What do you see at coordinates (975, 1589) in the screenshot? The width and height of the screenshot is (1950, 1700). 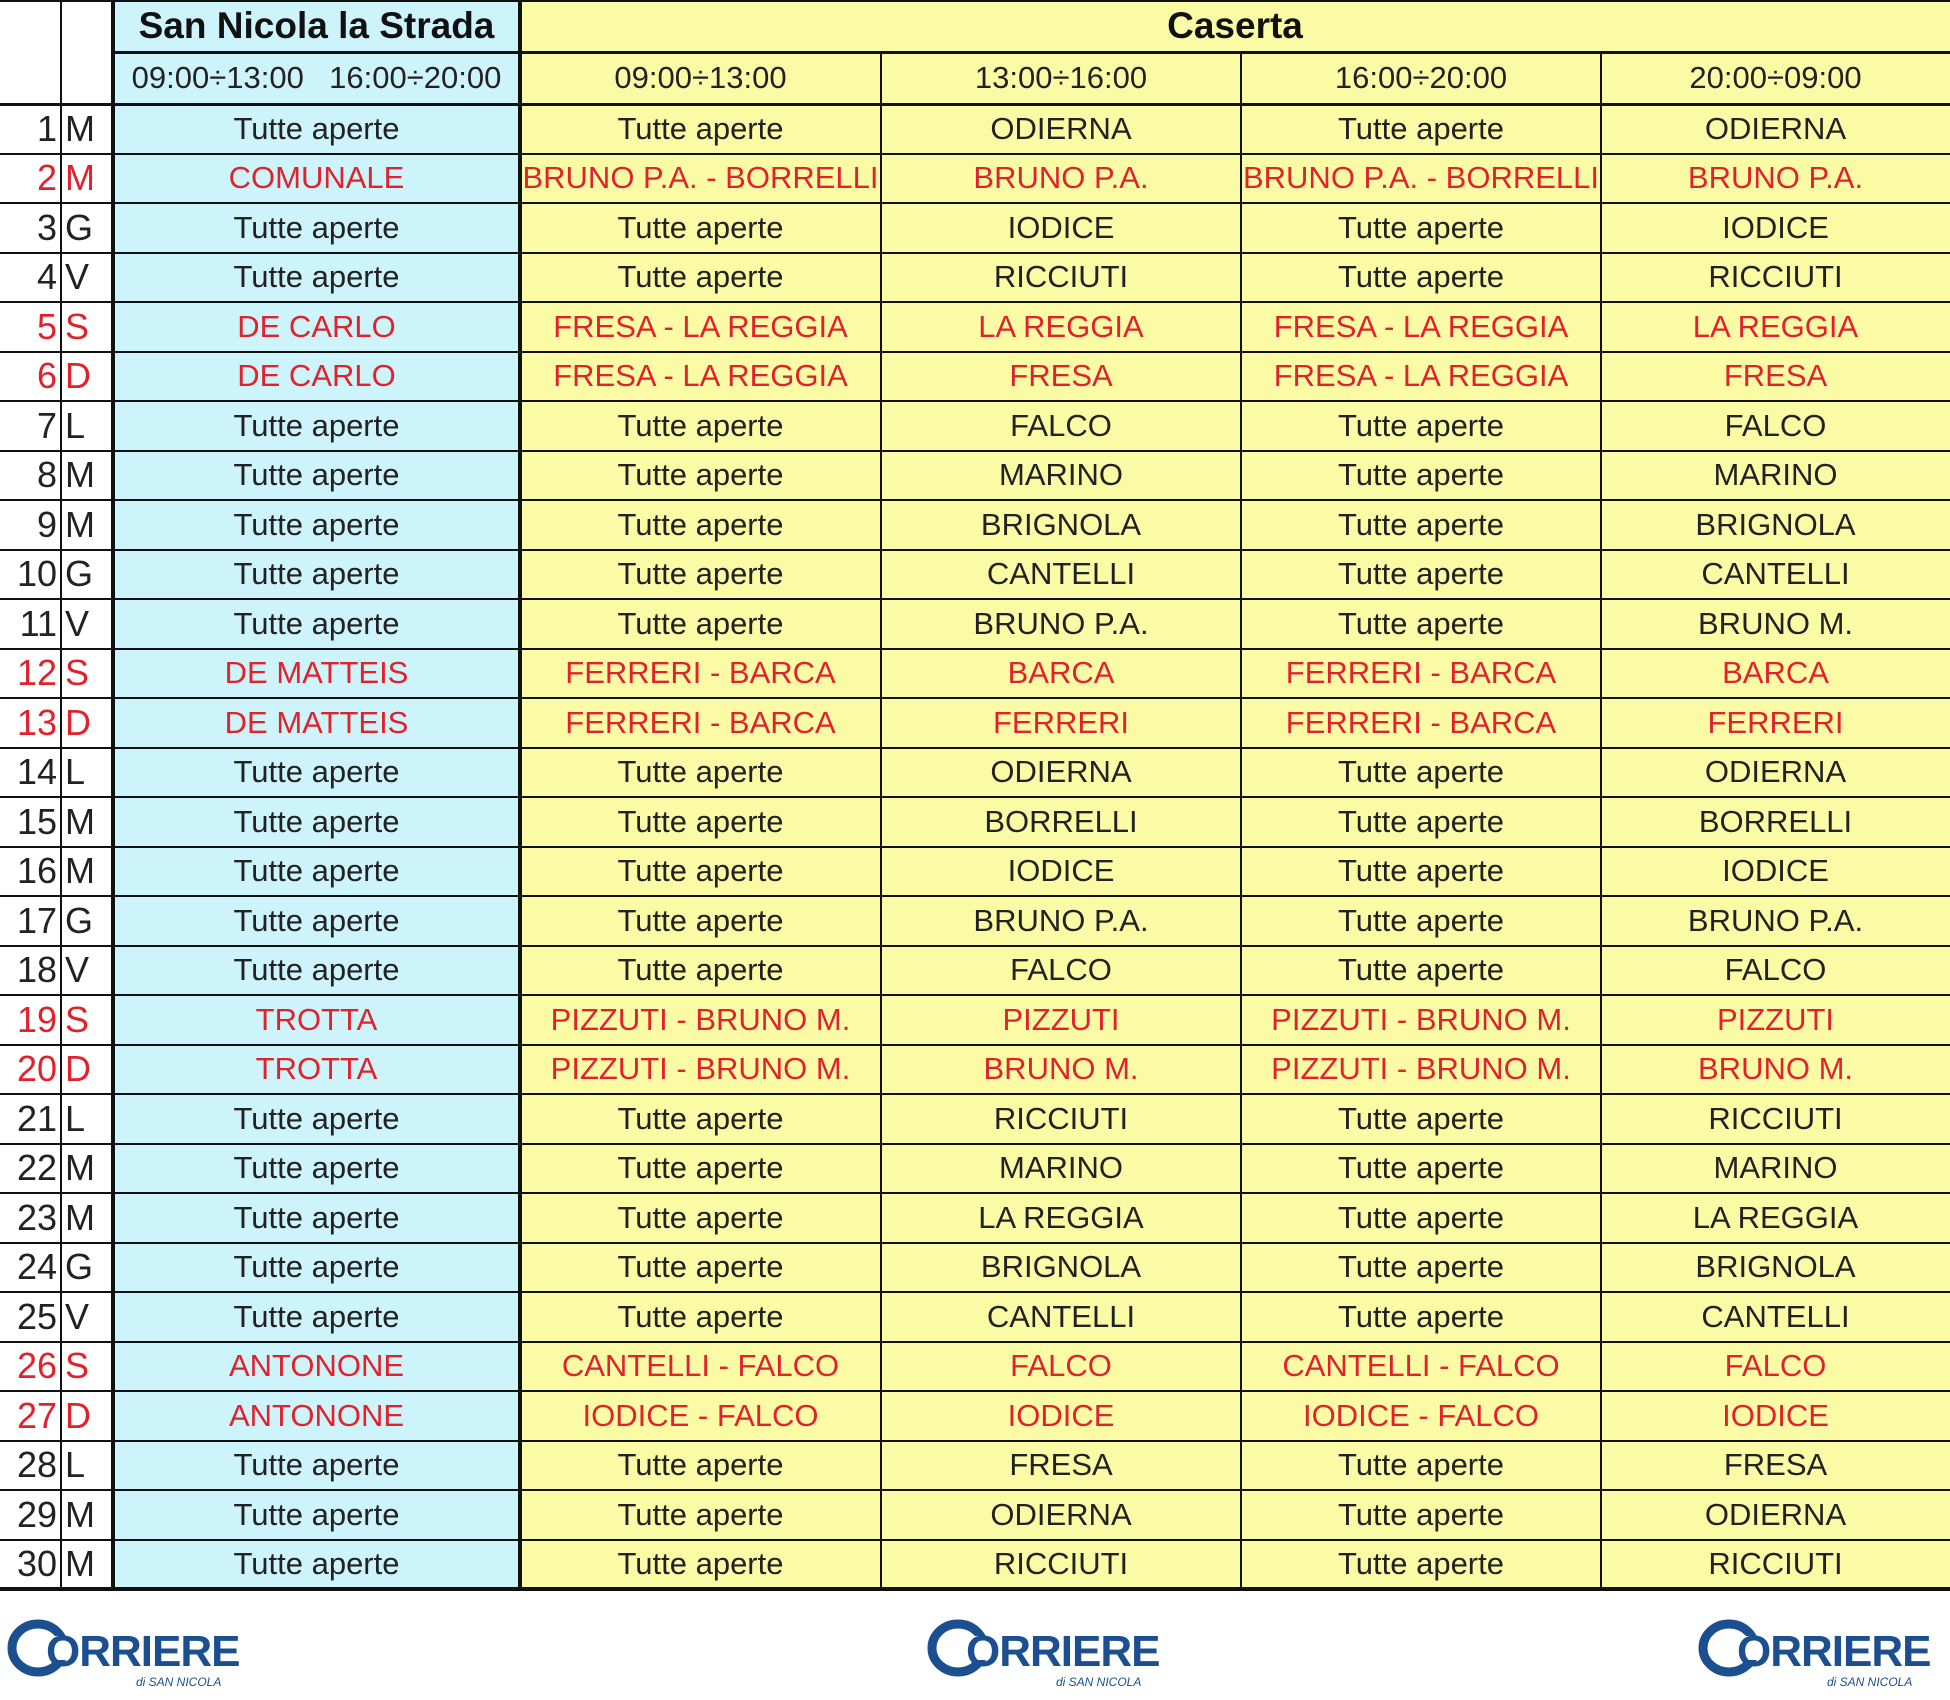 I see `grid-line-bottom` at bounding box center [975, 1589].